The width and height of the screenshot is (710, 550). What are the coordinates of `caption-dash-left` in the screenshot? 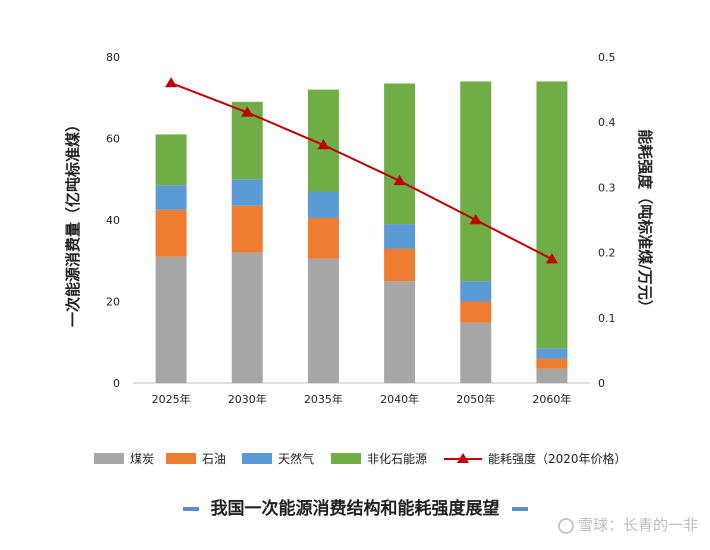 It's located at (190, 509).